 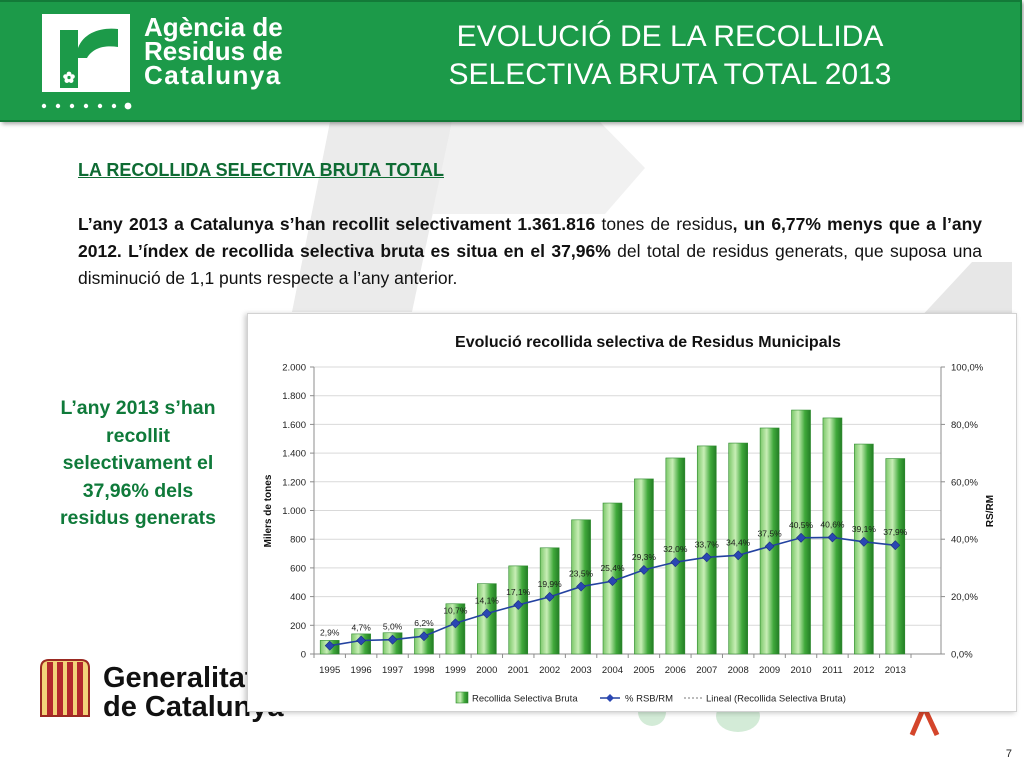 What do you see at coordinates (964, 425) in the screenshot?
I see `y2-tick-label: 80,0%` at bounding box center [964, 425].